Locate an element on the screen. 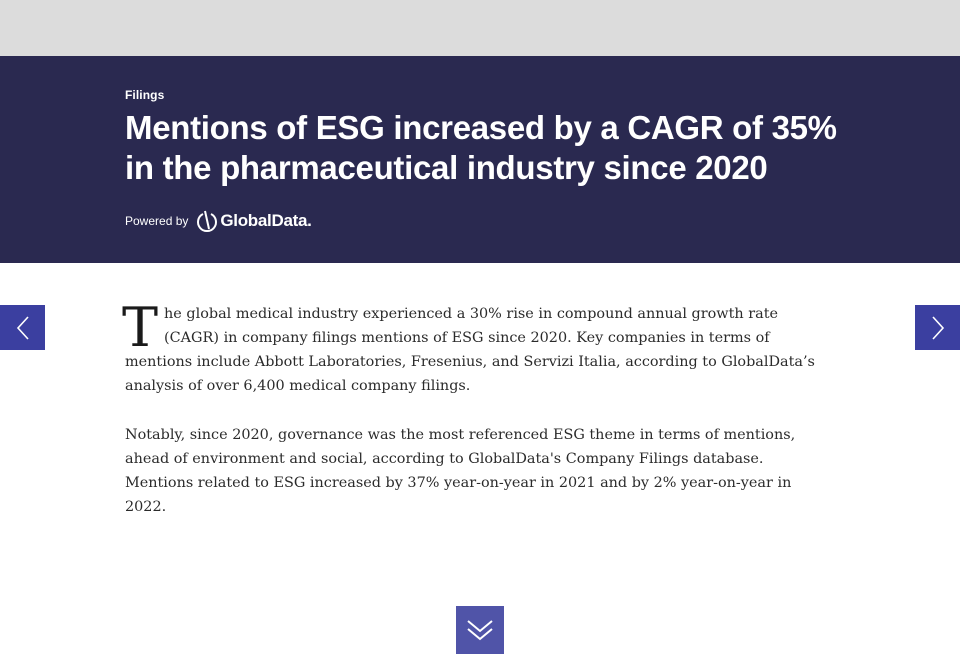 The image size is (960, 655). chevron-left-icon is located at coordinates (22, 327).